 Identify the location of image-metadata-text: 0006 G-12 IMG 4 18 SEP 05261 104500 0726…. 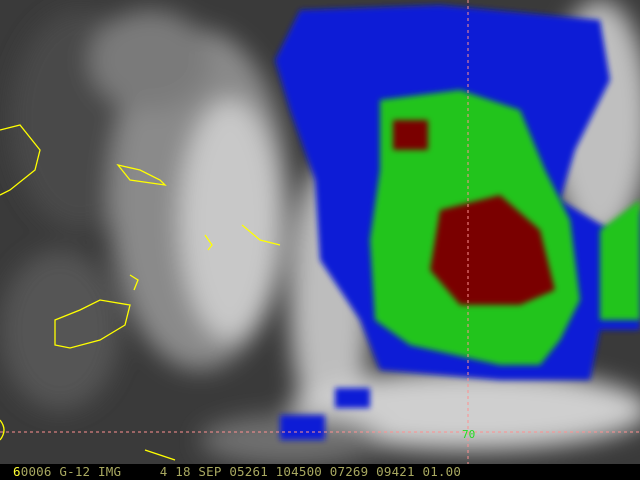
(241, 471).